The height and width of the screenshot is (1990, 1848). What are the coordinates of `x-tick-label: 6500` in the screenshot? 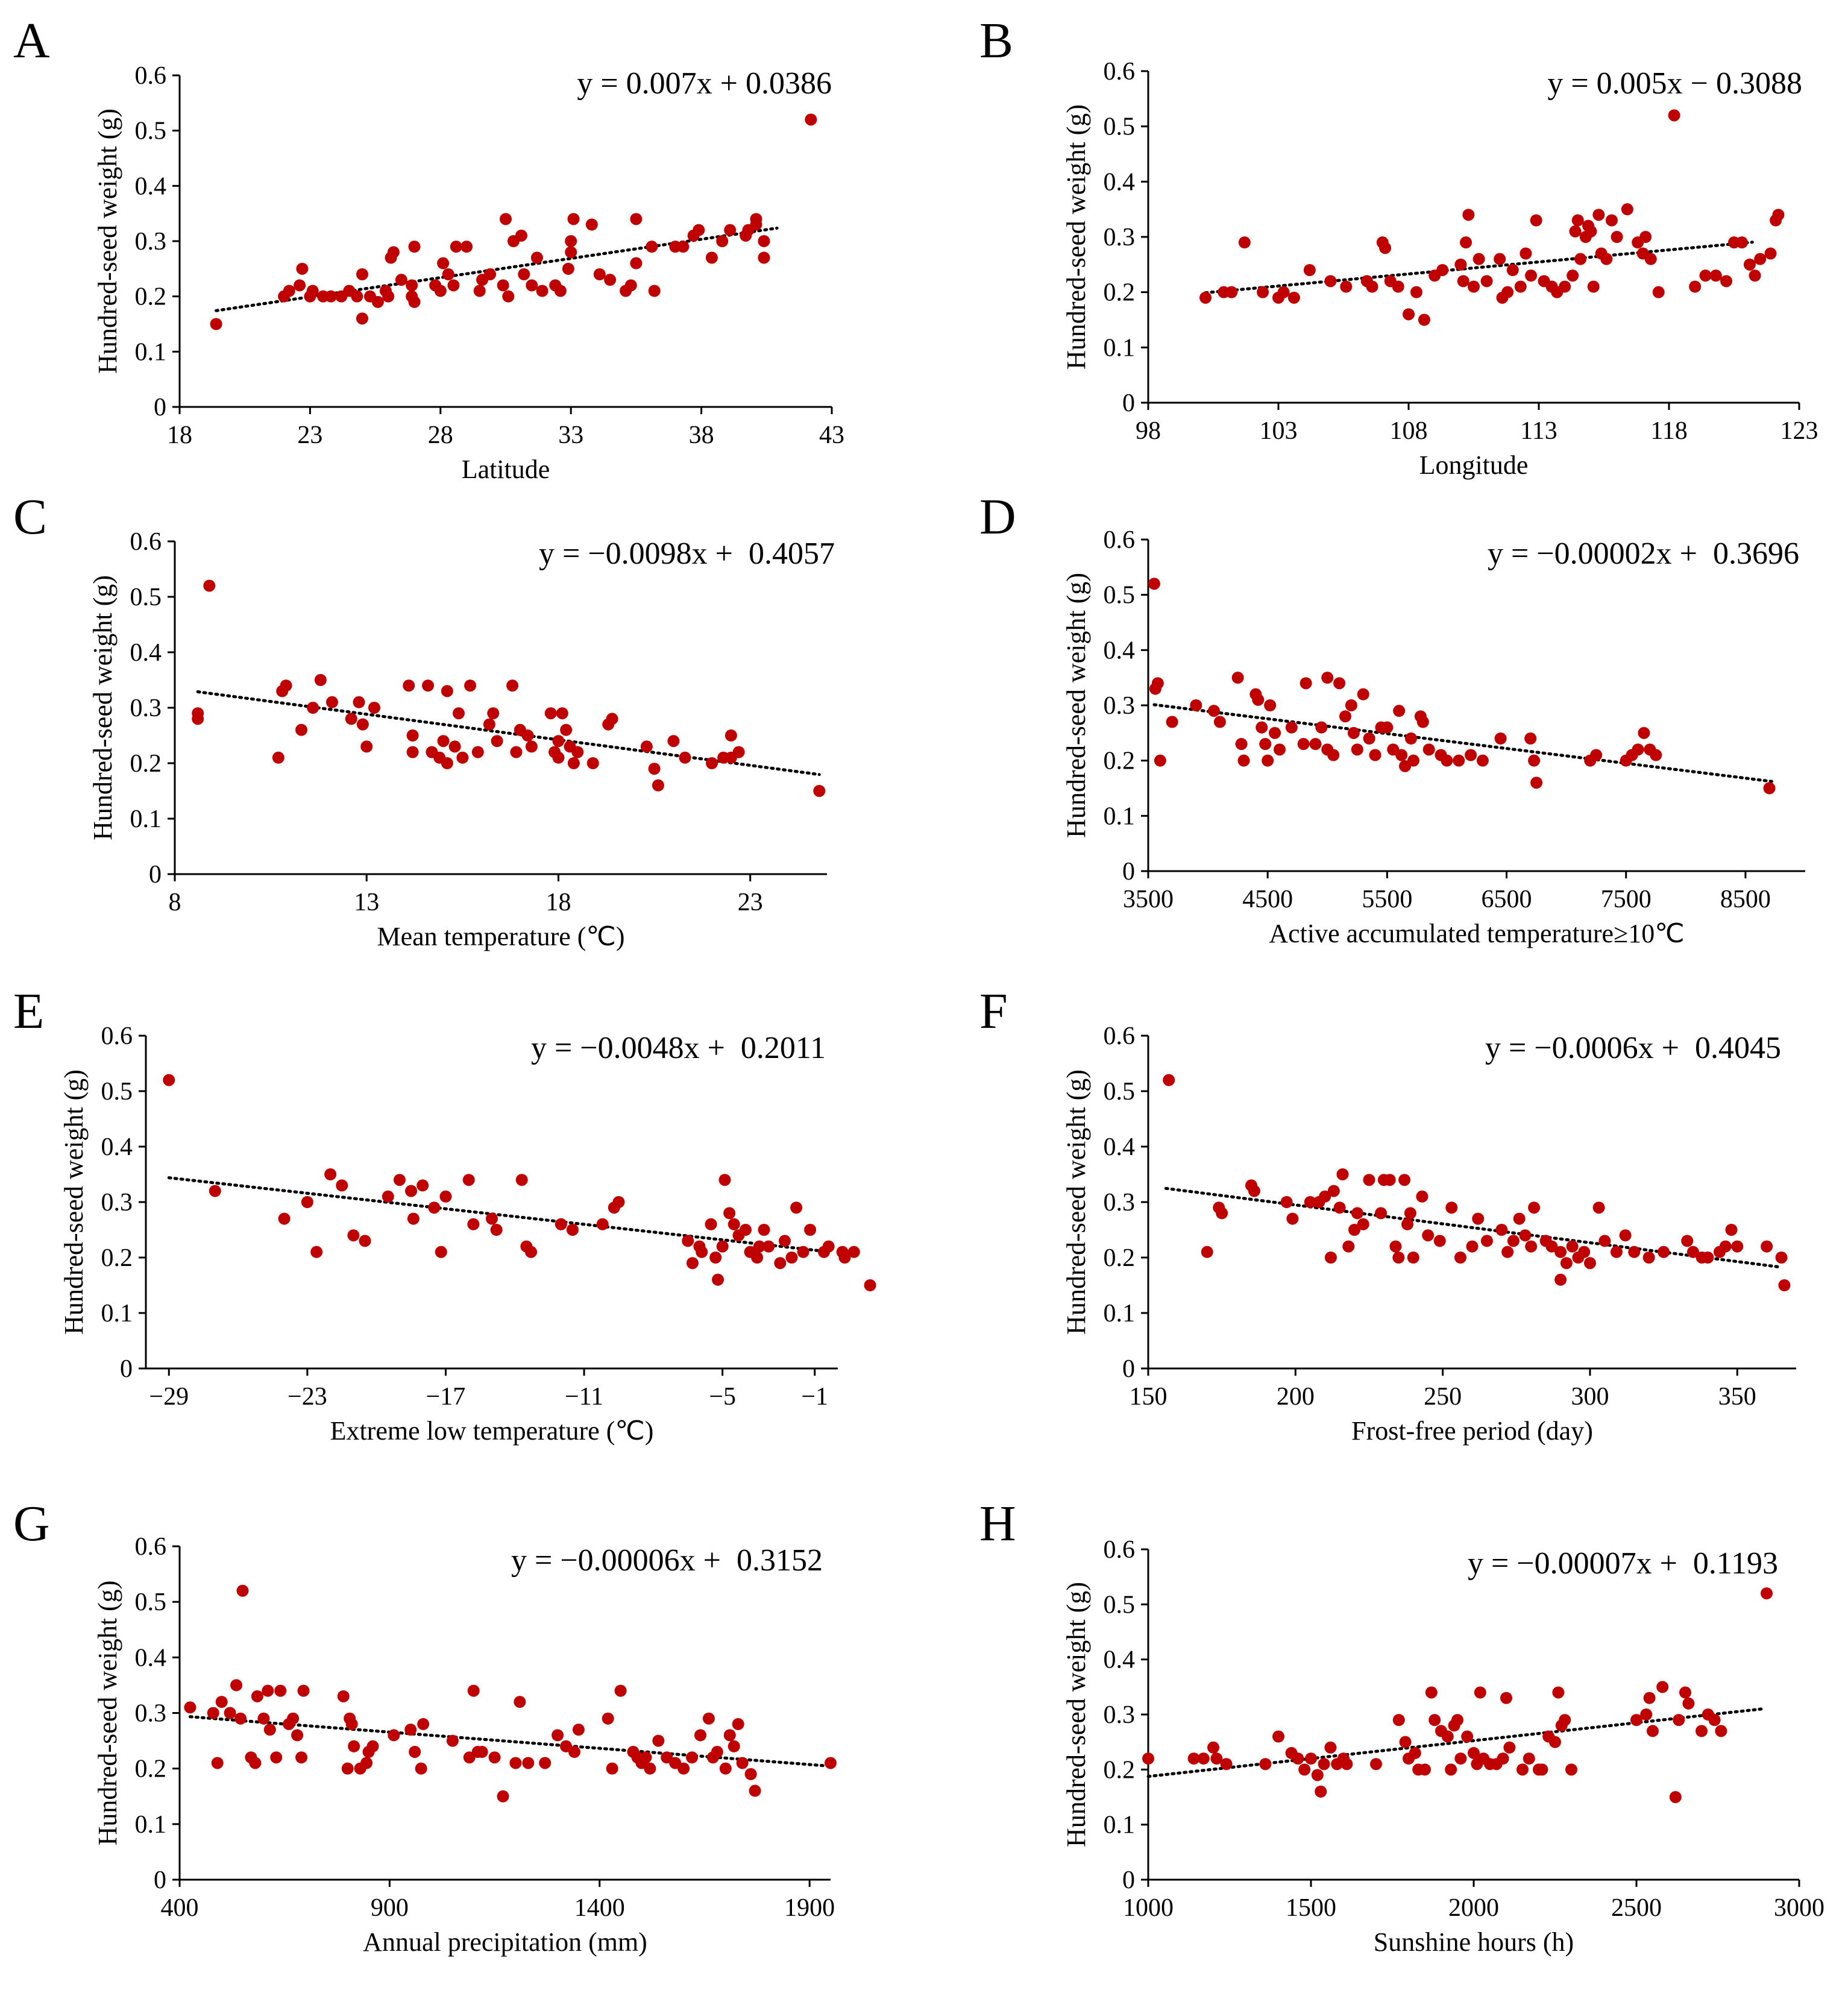 It's located at (1507, 899).